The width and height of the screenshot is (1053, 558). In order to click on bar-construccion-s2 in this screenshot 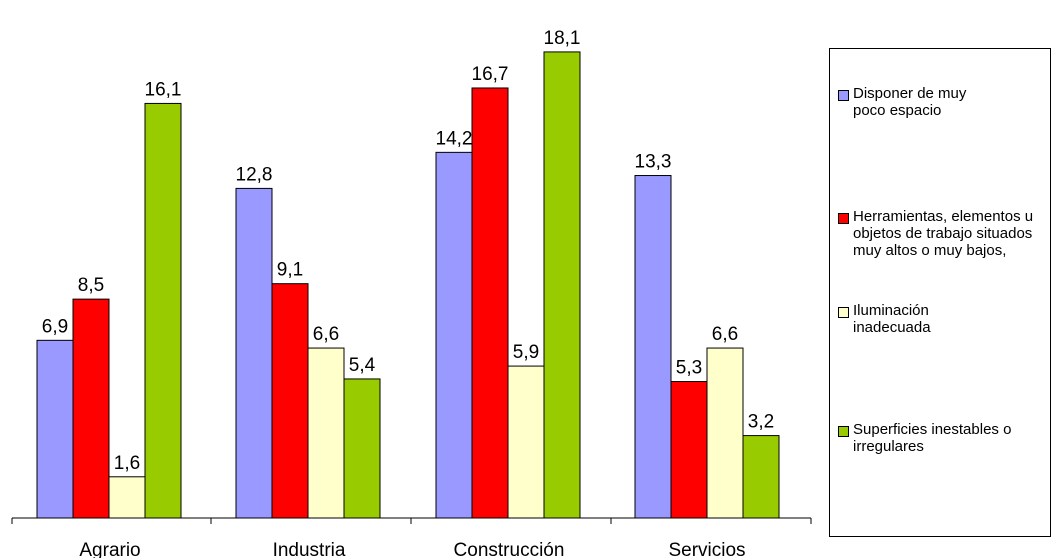, I will do `click(490, 303)`.